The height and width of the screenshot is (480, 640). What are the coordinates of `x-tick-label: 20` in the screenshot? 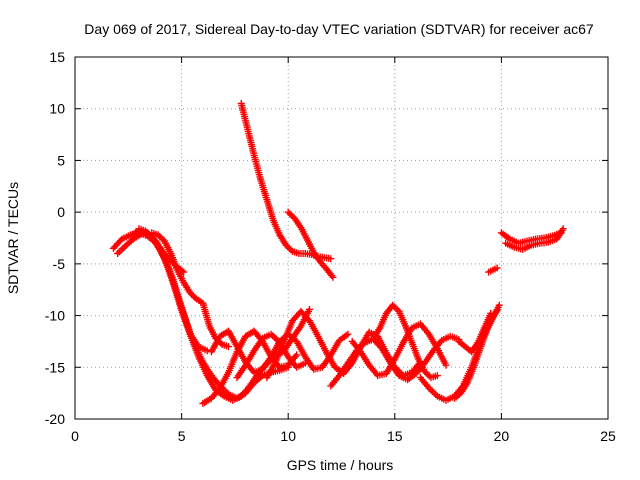 It's located at (502, 436).